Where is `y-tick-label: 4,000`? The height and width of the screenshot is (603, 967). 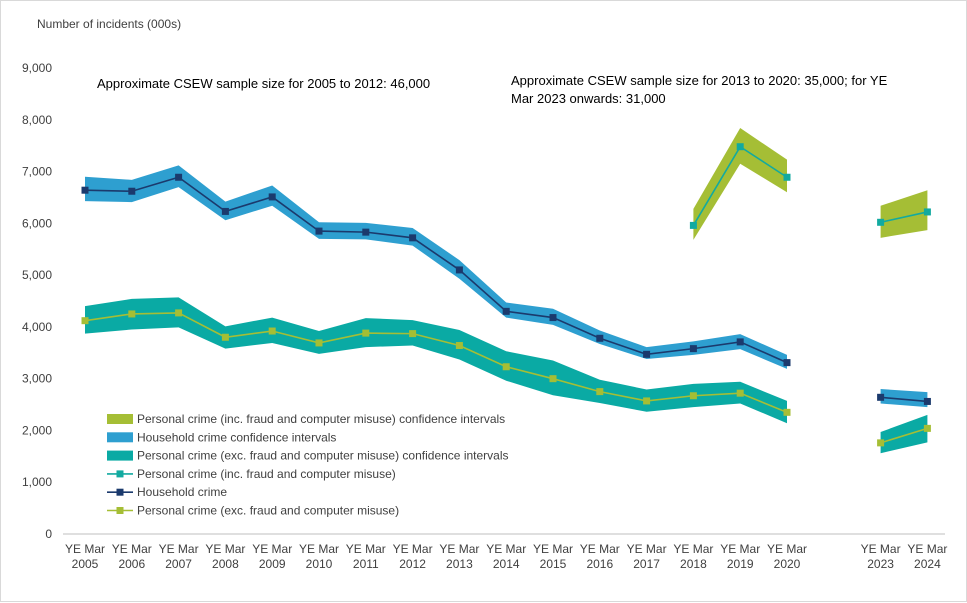 y-tick-label: 4,000 is located at coordinates (37, 327).